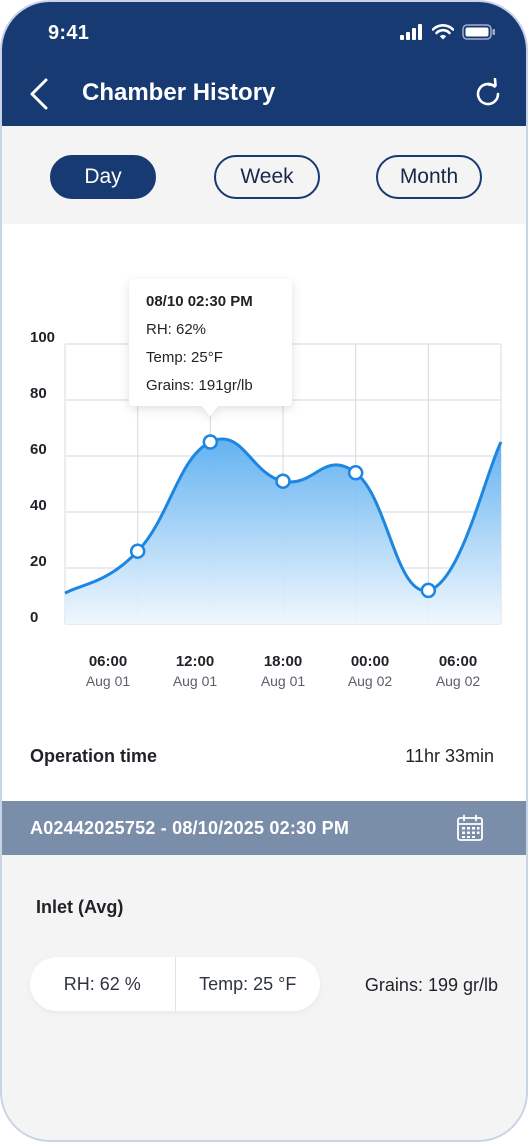 Image resolution: width=528 pixels, height=1142 pixels. What do you see at coordinates (264, 64) in the screenshot?
I see `app-header: 9:41 Chamber History` at bounding box center [264, 64].